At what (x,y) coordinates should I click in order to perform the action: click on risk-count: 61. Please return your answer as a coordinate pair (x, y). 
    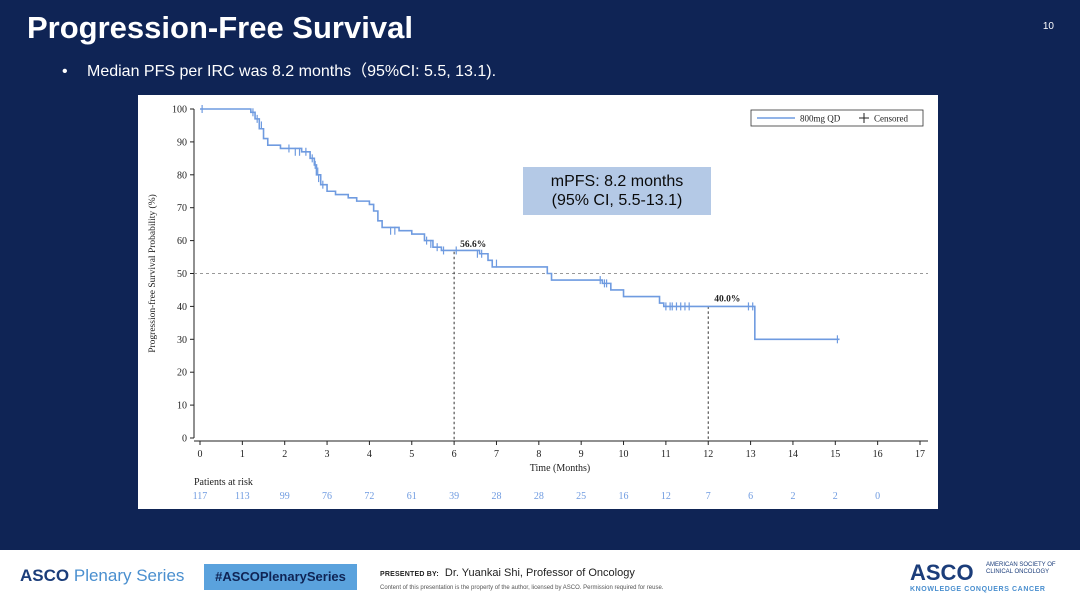
    Looking at the image, I should click on (412, 496).